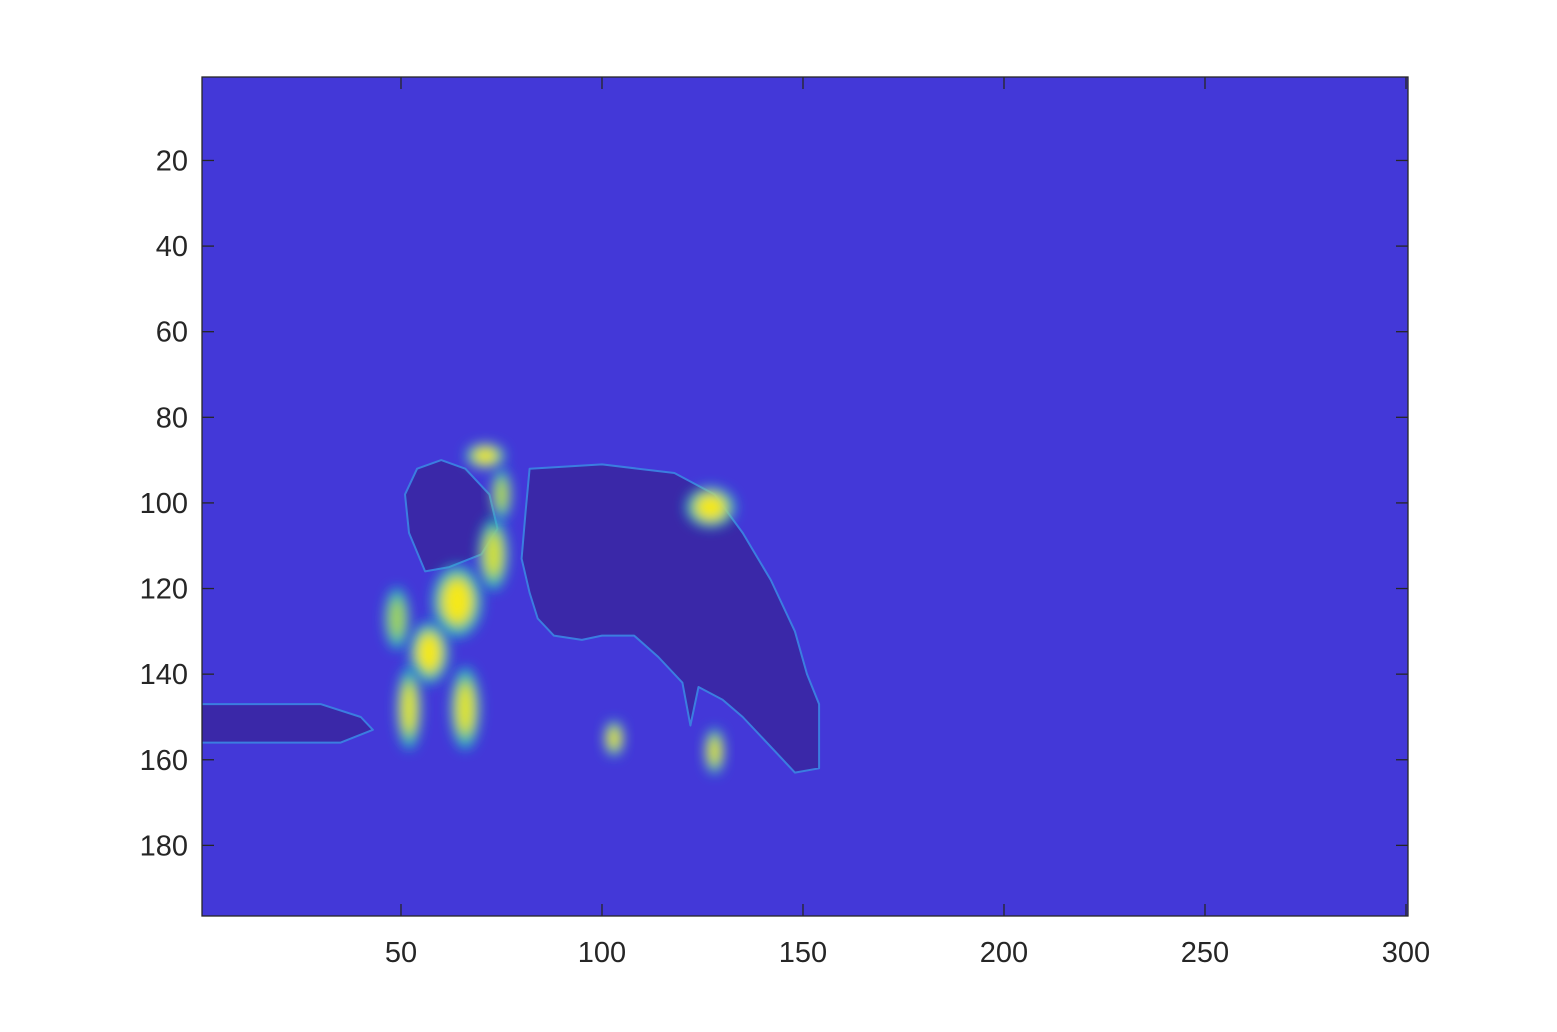  What do you see at coordinates (602, 953) in the screenshot?
I see `x-tick-label: 100` at bounding box center [602, 953].